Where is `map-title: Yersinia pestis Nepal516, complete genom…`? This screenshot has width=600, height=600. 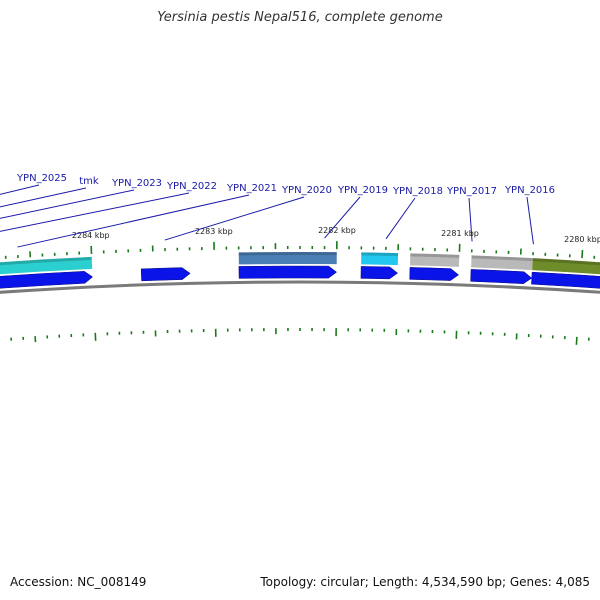 map-title: Yersinia pestis Nepal516, complete genom… is located at coordinates (300, 17).